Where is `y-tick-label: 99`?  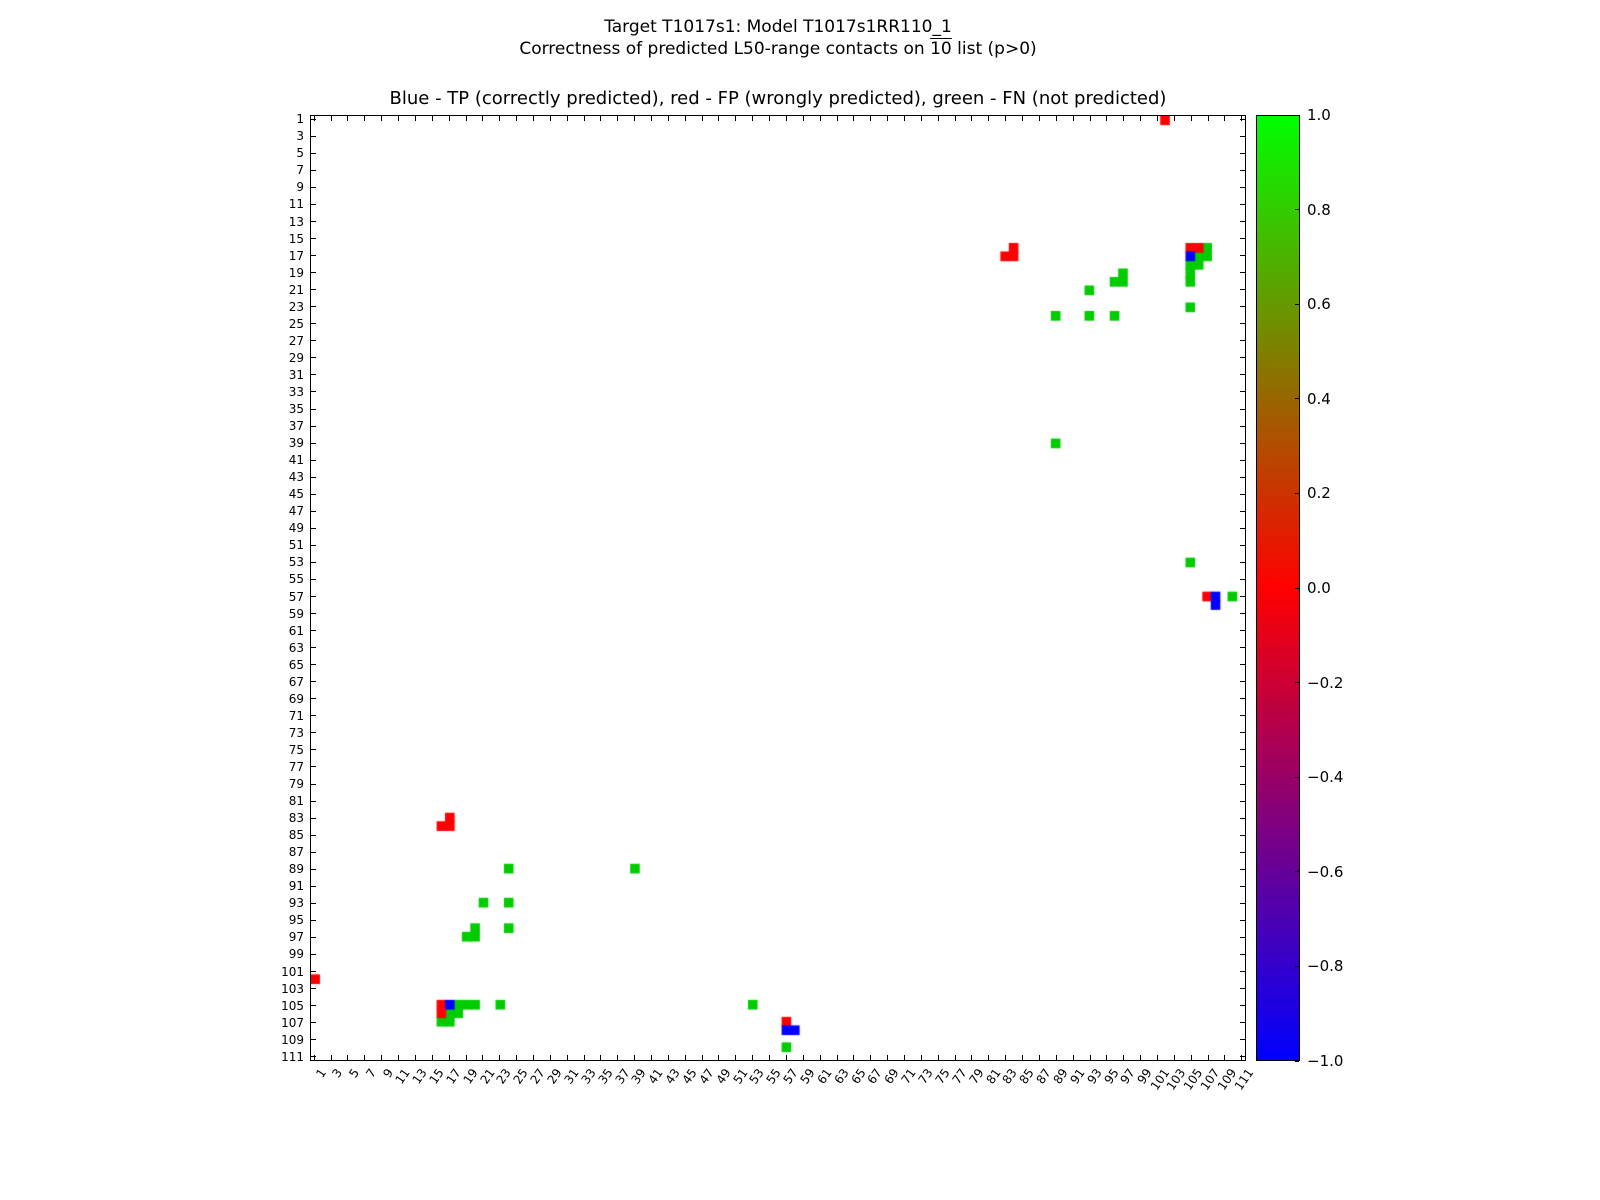
y-tick-label: 99 is located at coordinates (296, 954).